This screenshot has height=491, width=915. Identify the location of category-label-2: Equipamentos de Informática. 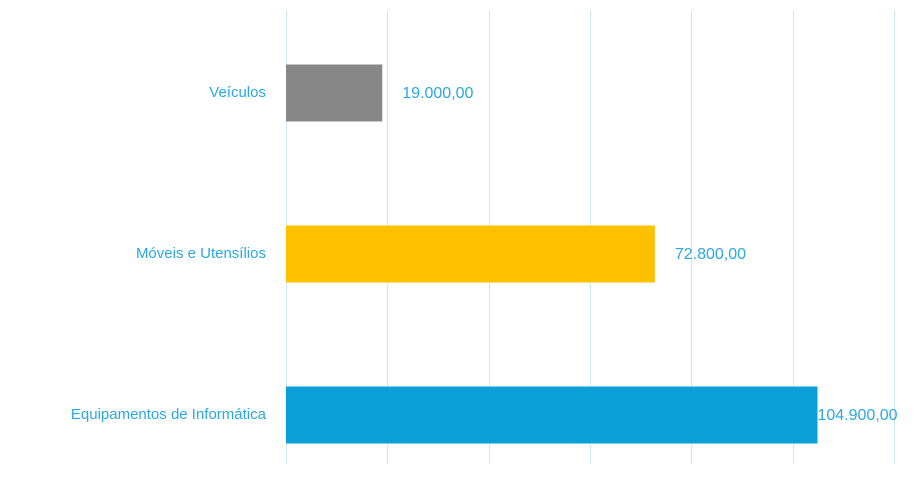
(169, 414).